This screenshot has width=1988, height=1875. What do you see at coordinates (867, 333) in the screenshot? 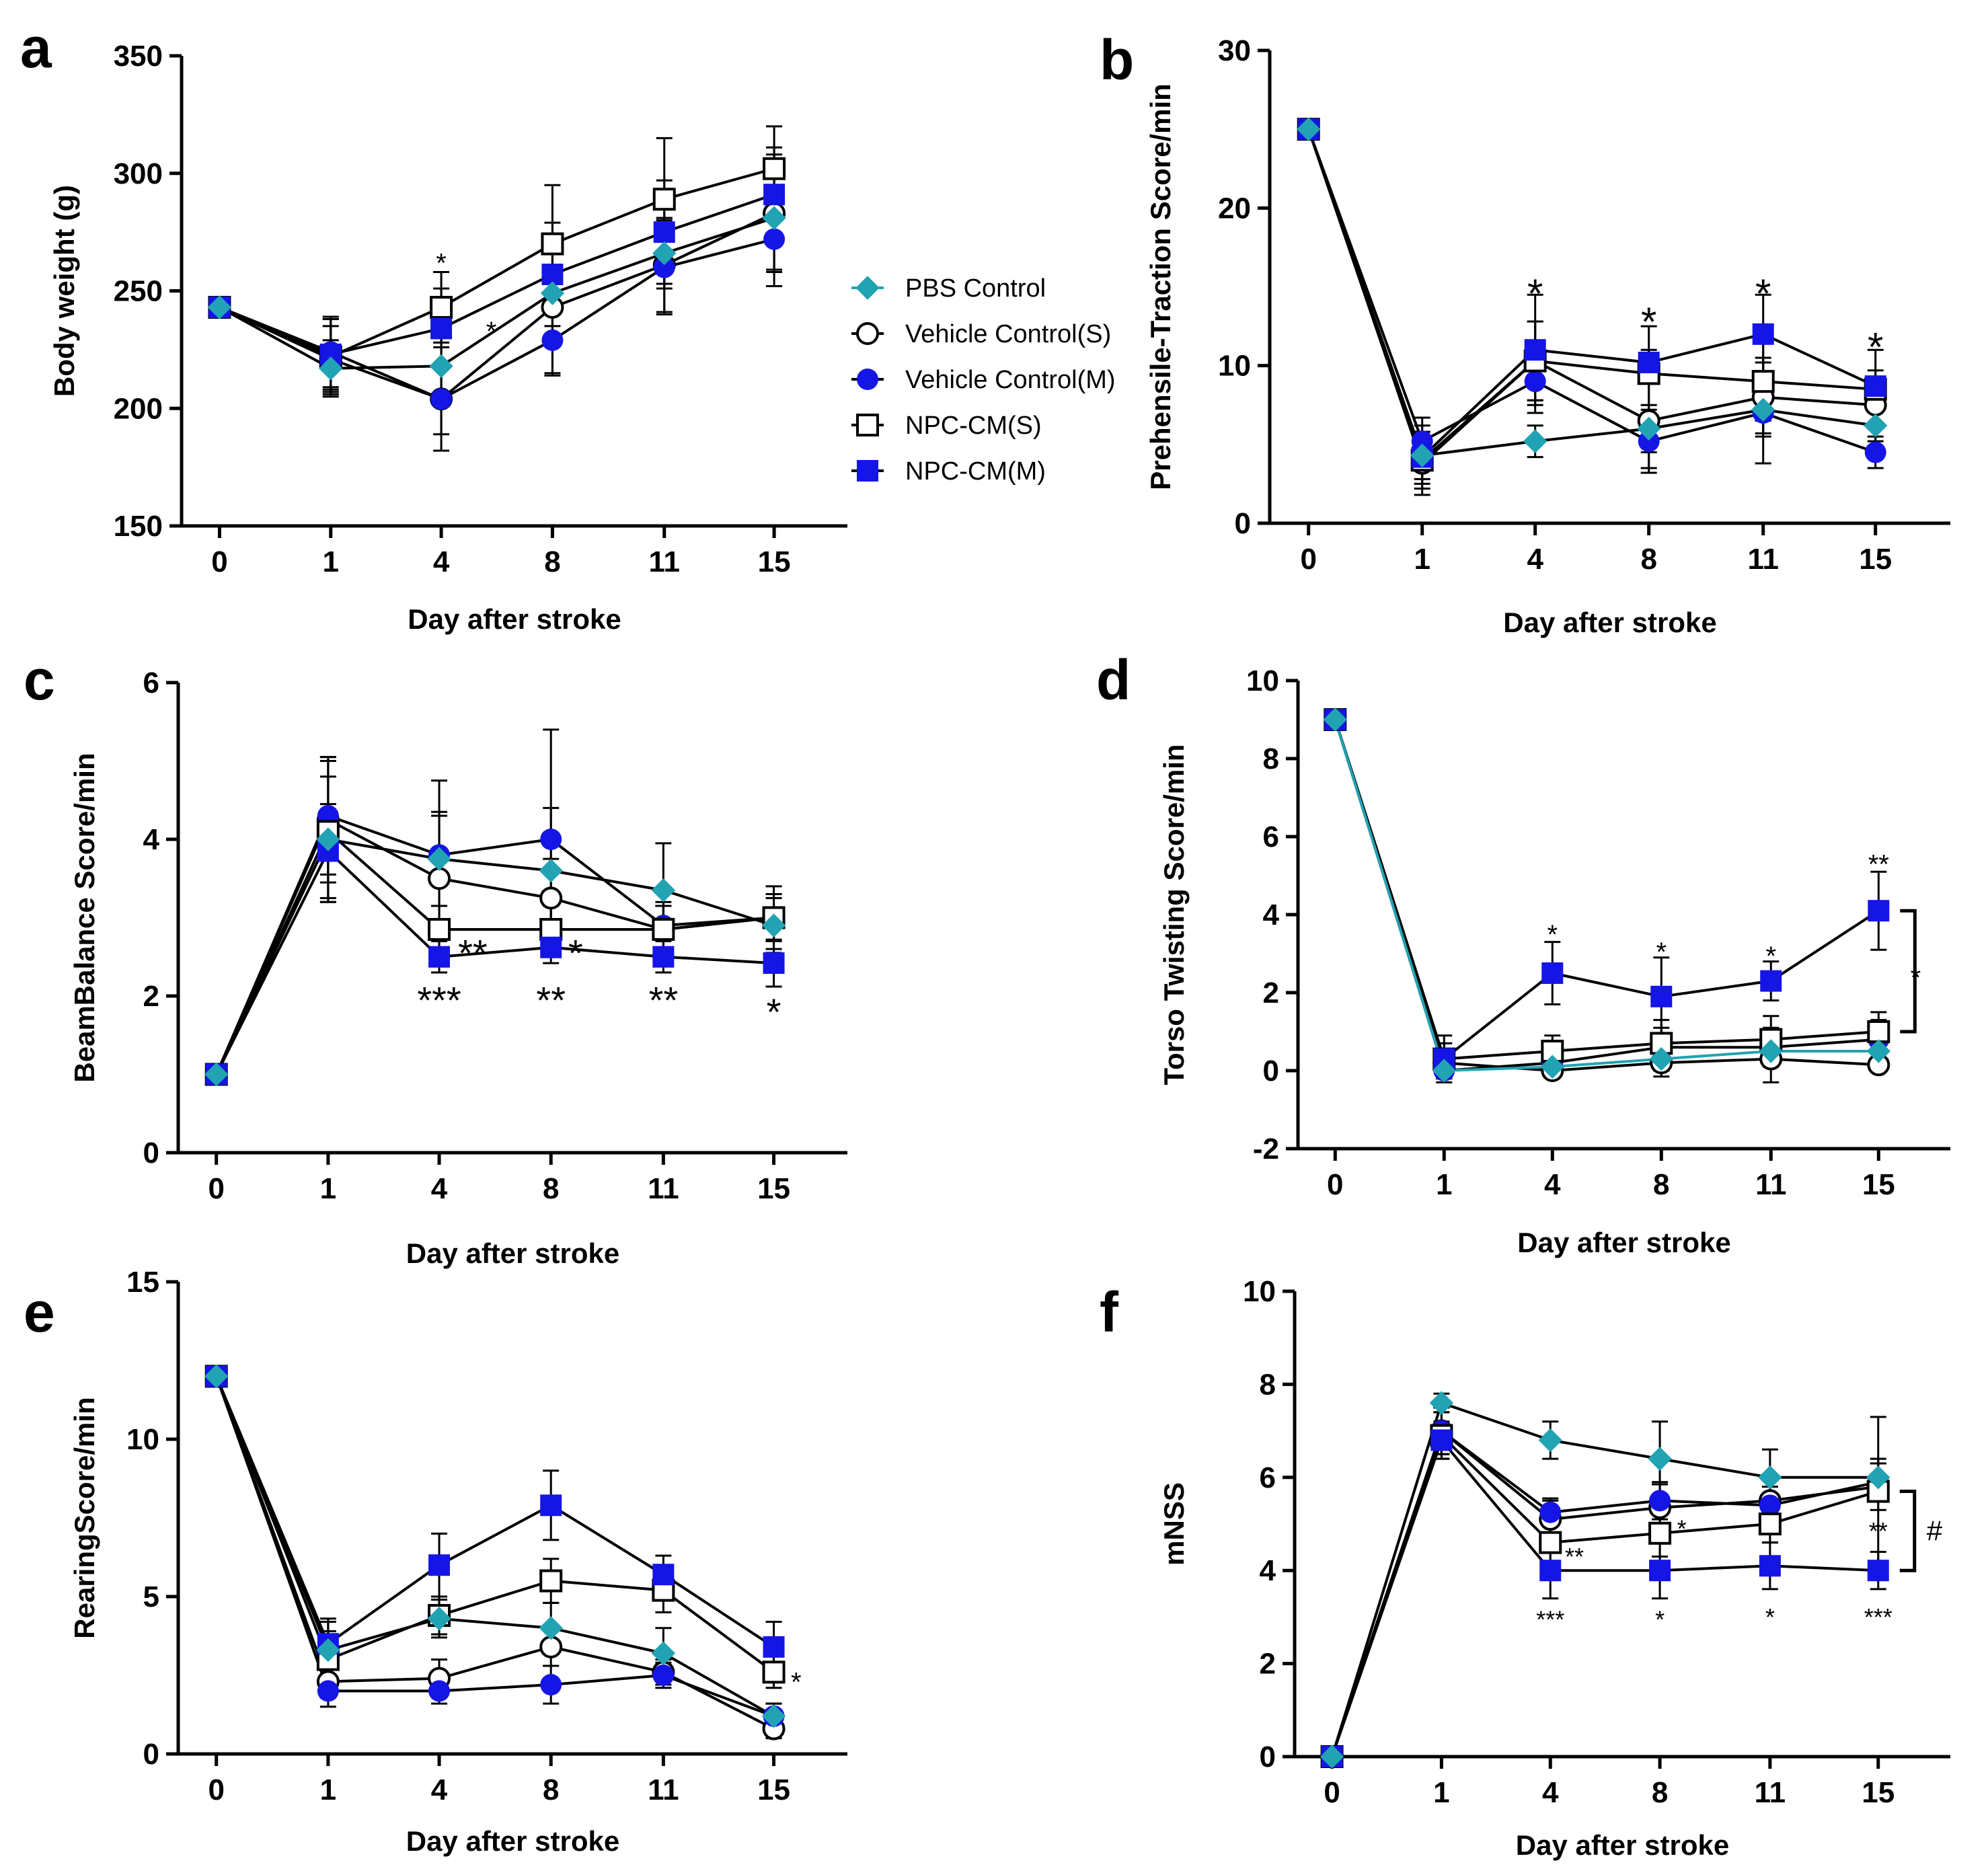
I see `legend-marker-vcs` at bounding box center [867, 333].